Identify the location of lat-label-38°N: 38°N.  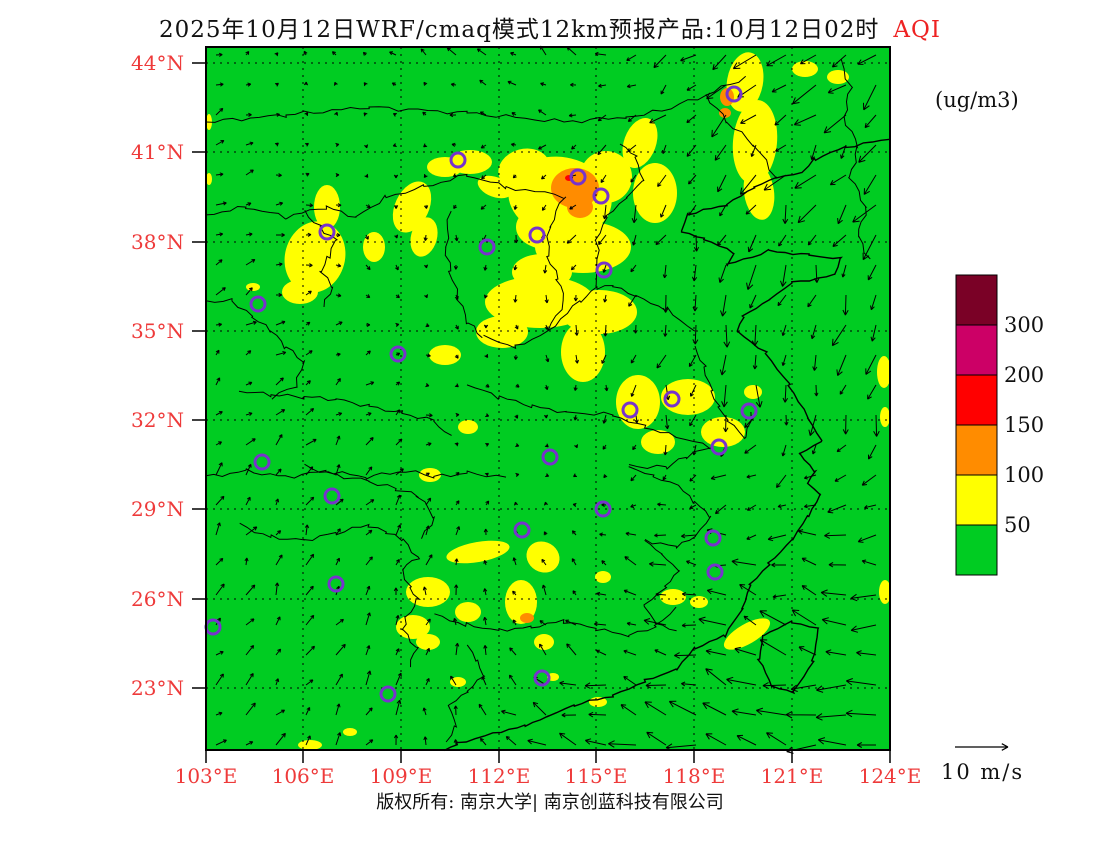
(157, 242).